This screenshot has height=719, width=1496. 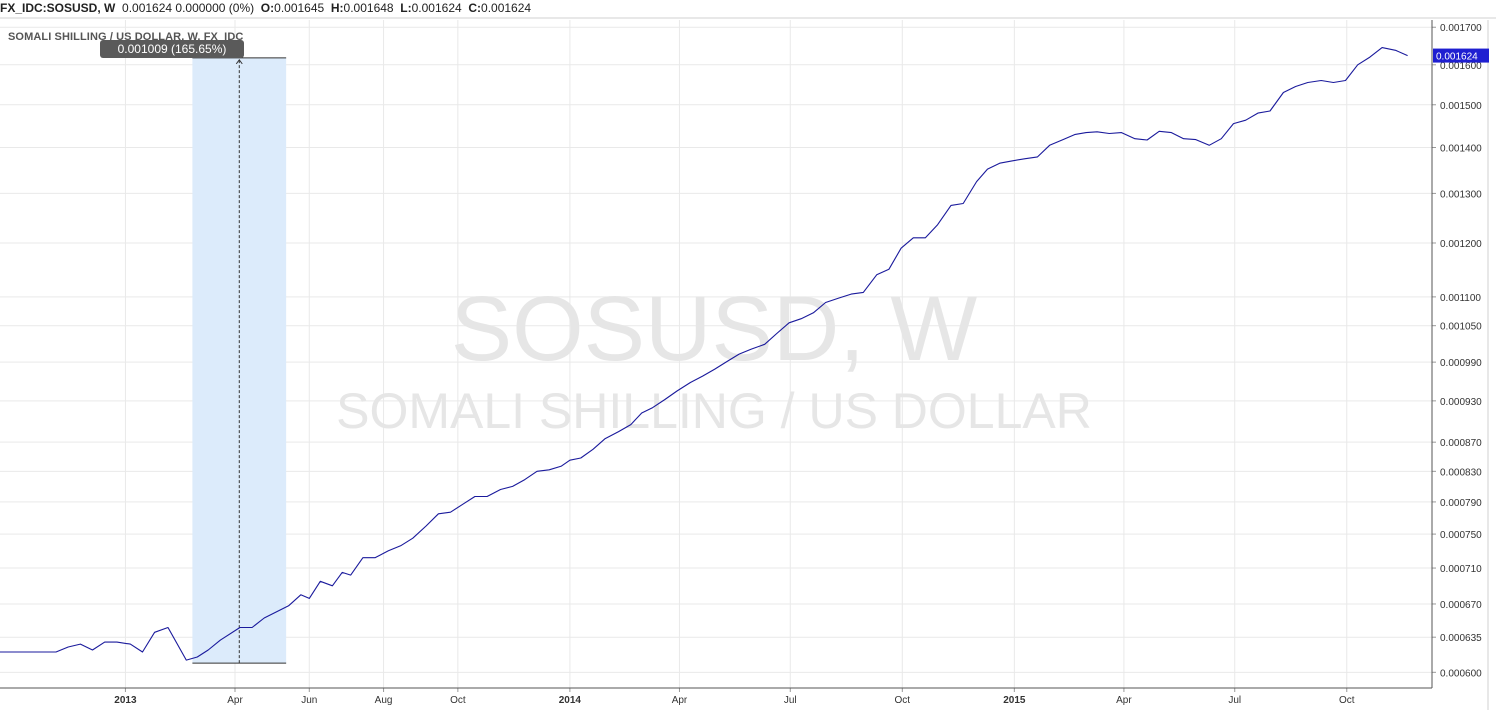 What do you see at coordinates (1461, 363) in the screenshot?
I see `y-tick-label: 0.000990` at bounding box center [1461, 363].